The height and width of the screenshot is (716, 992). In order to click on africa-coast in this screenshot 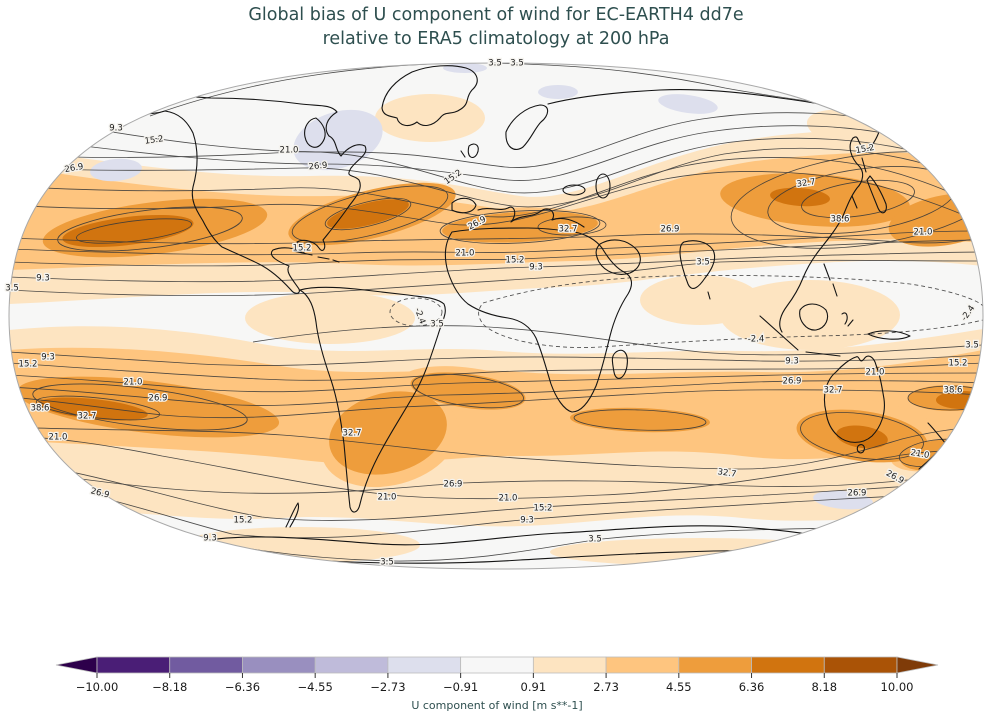, I will do `click(538, 320)`.